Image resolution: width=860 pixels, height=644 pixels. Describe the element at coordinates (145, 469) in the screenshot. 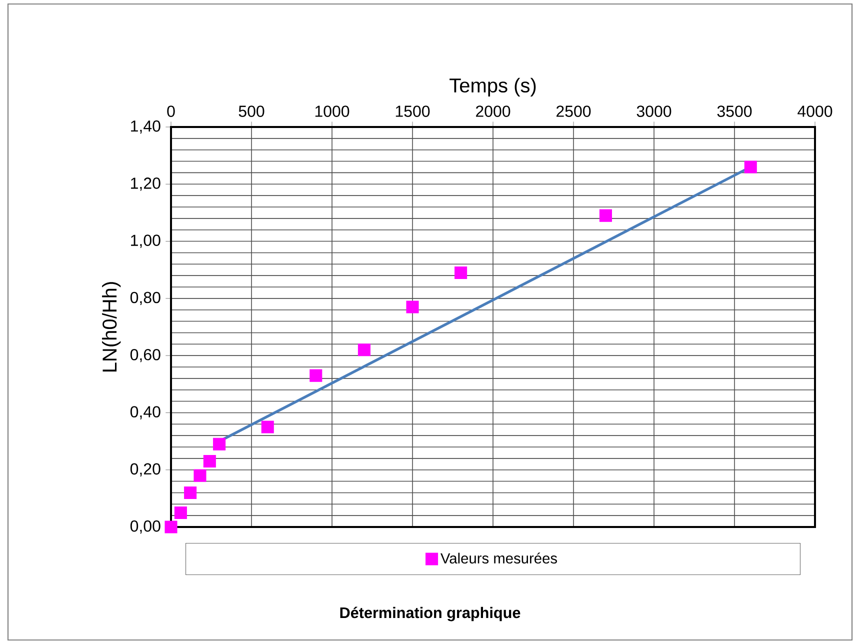

I see `y-tick-label: 0,20` at that location.